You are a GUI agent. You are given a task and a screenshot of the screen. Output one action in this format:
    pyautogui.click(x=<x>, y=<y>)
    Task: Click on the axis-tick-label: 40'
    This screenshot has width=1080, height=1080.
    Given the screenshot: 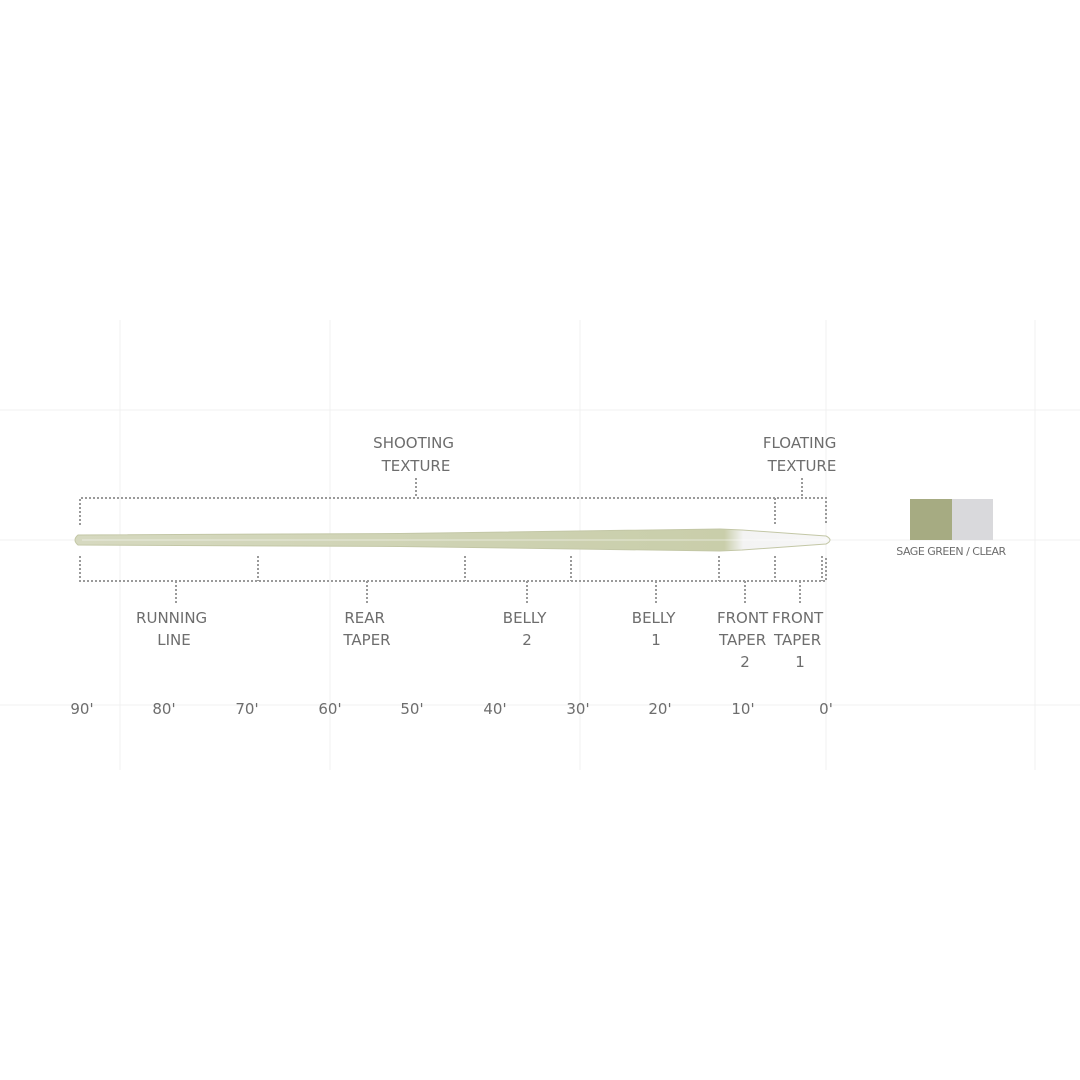 What is the action you would take?
    pyautogui.click(x=494, y=709)
    